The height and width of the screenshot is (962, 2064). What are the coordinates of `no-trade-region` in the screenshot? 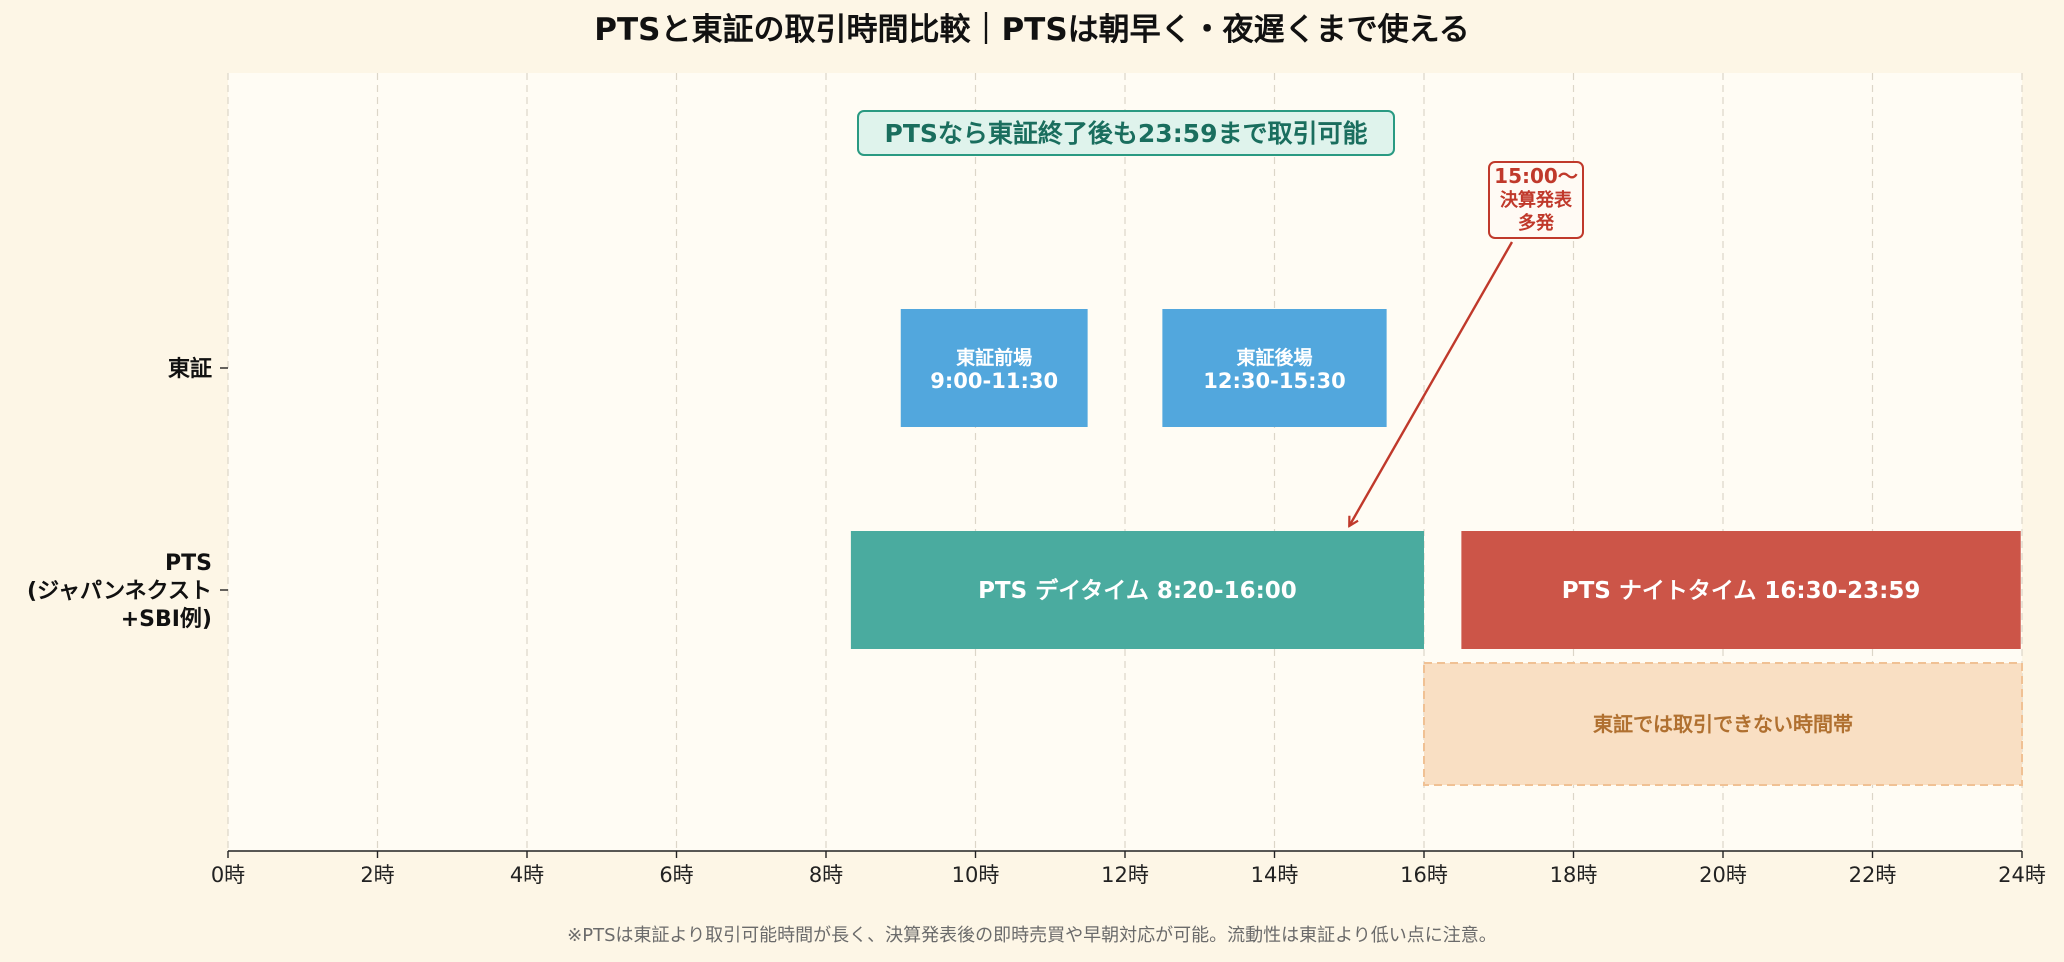 It's located at (1723, 724).